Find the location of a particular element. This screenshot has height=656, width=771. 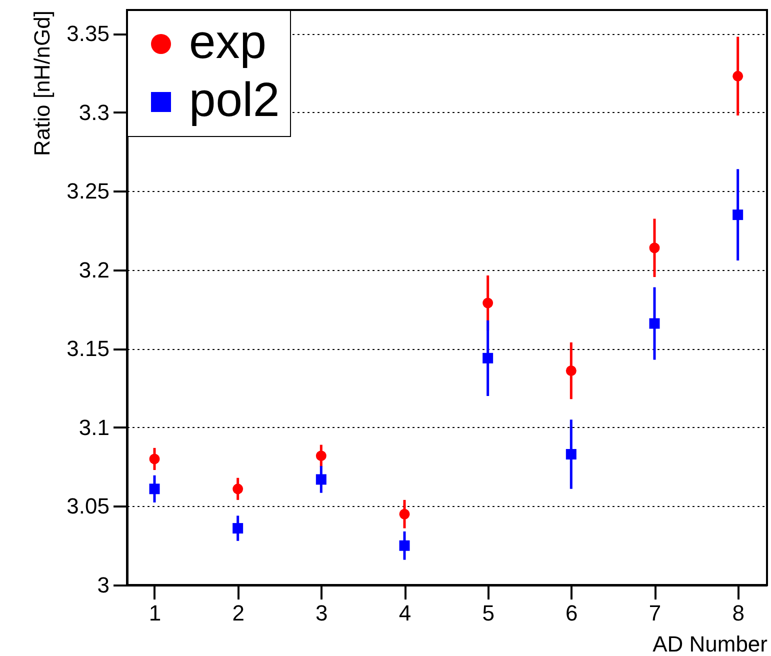

x-tick-label: 6 is located at coordinates (572, 613).